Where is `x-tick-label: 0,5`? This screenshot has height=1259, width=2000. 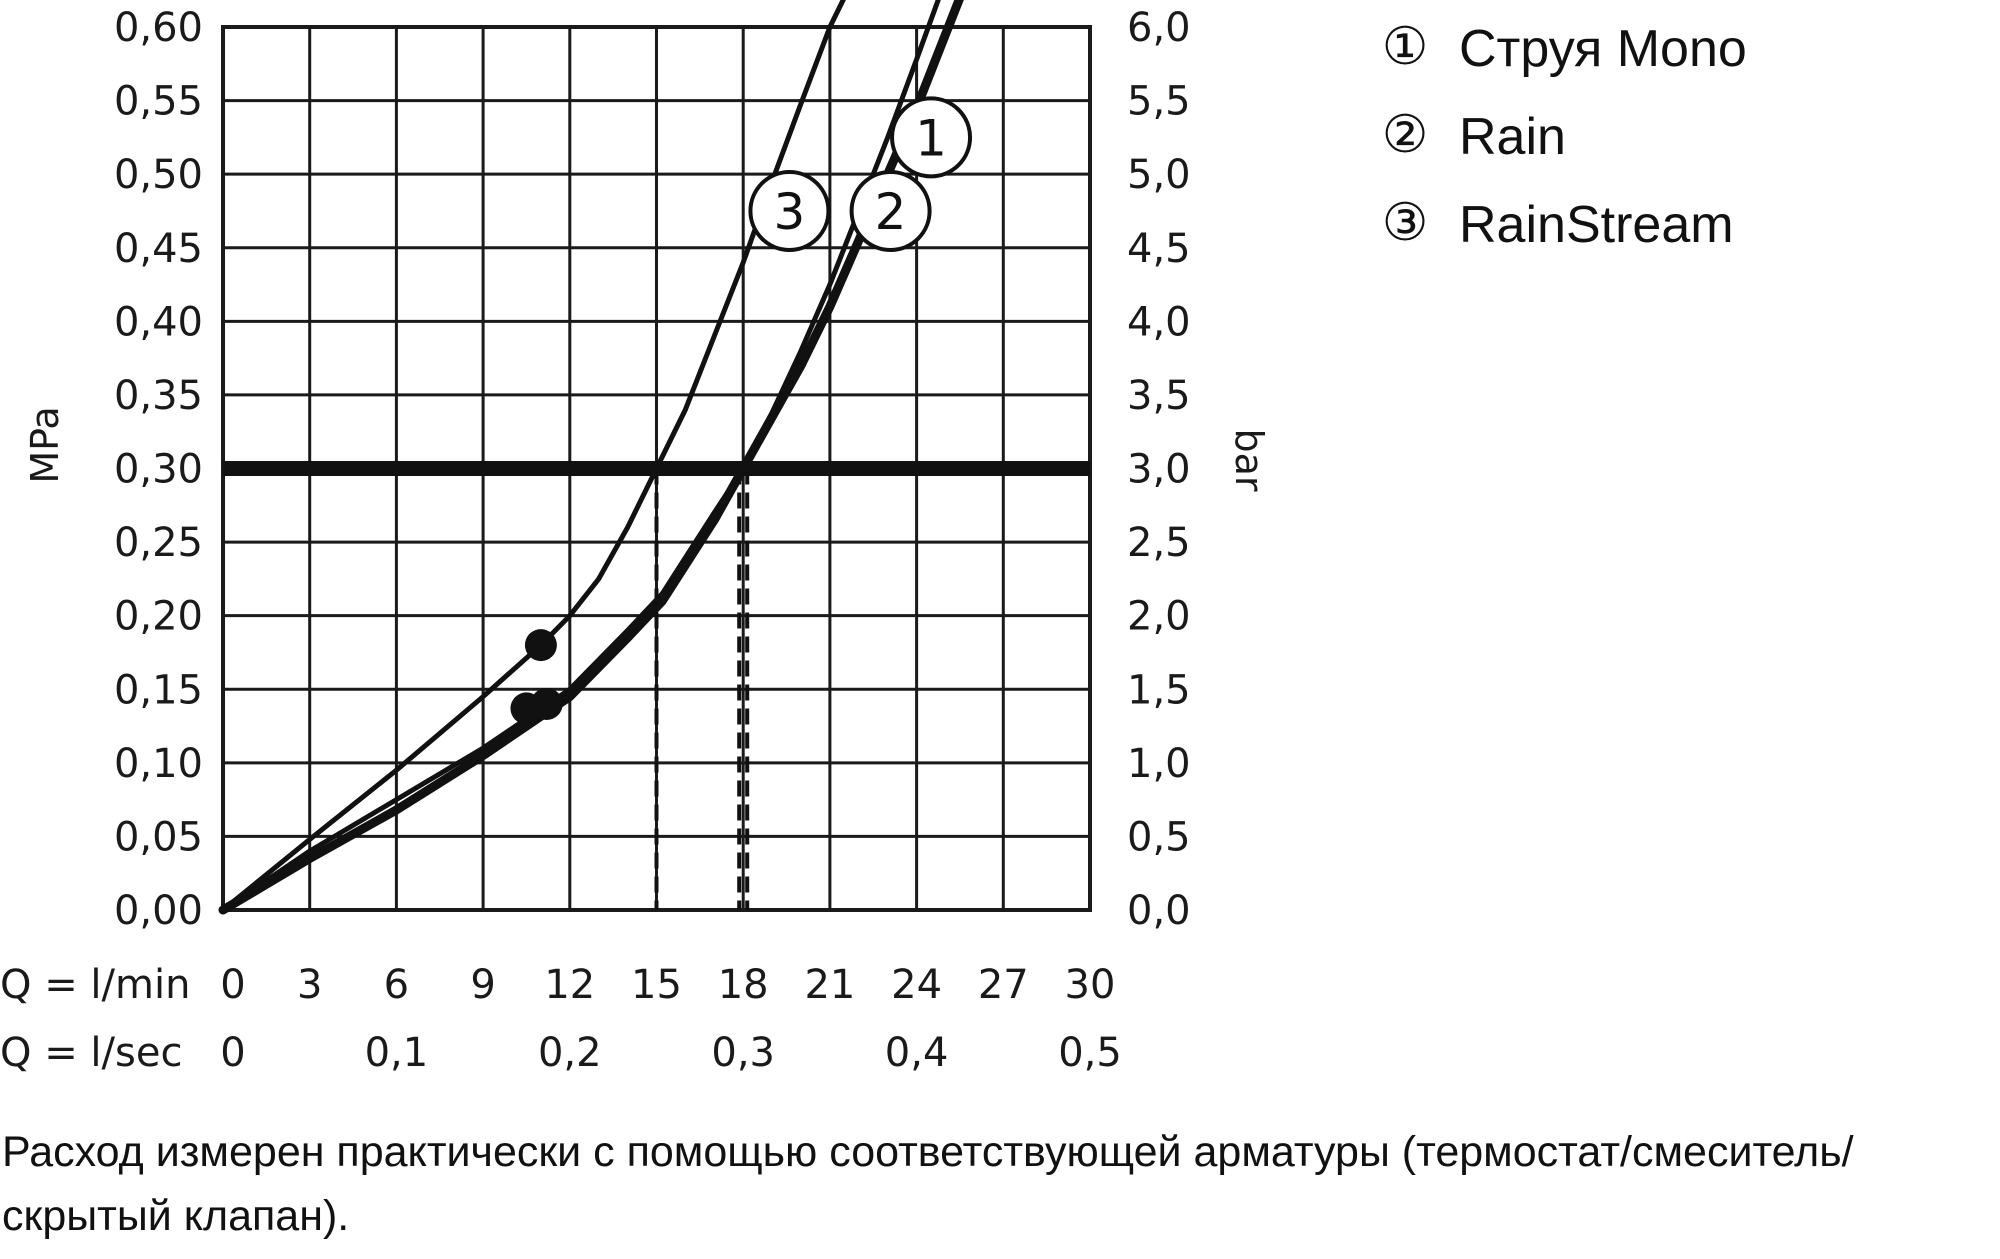
x-tick-label: 0,5 is located at coordinates (1090, 1053).